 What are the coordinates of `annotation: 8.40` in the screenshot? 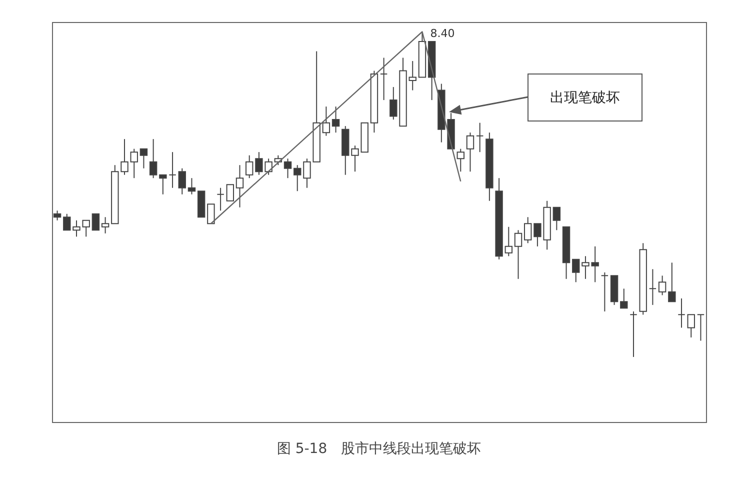 It's located at (442, 33).